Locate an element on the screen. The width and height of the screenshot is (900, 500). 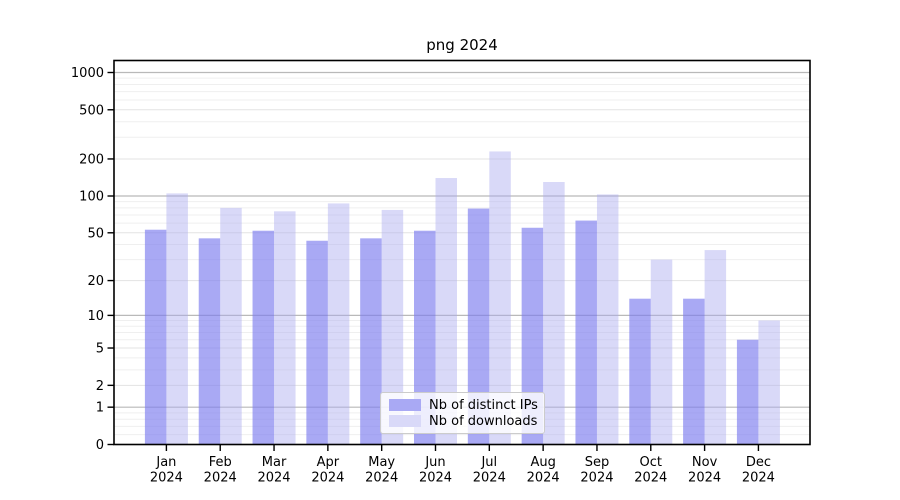
y-tick-label: 2 is located at coordinates (100, 386).